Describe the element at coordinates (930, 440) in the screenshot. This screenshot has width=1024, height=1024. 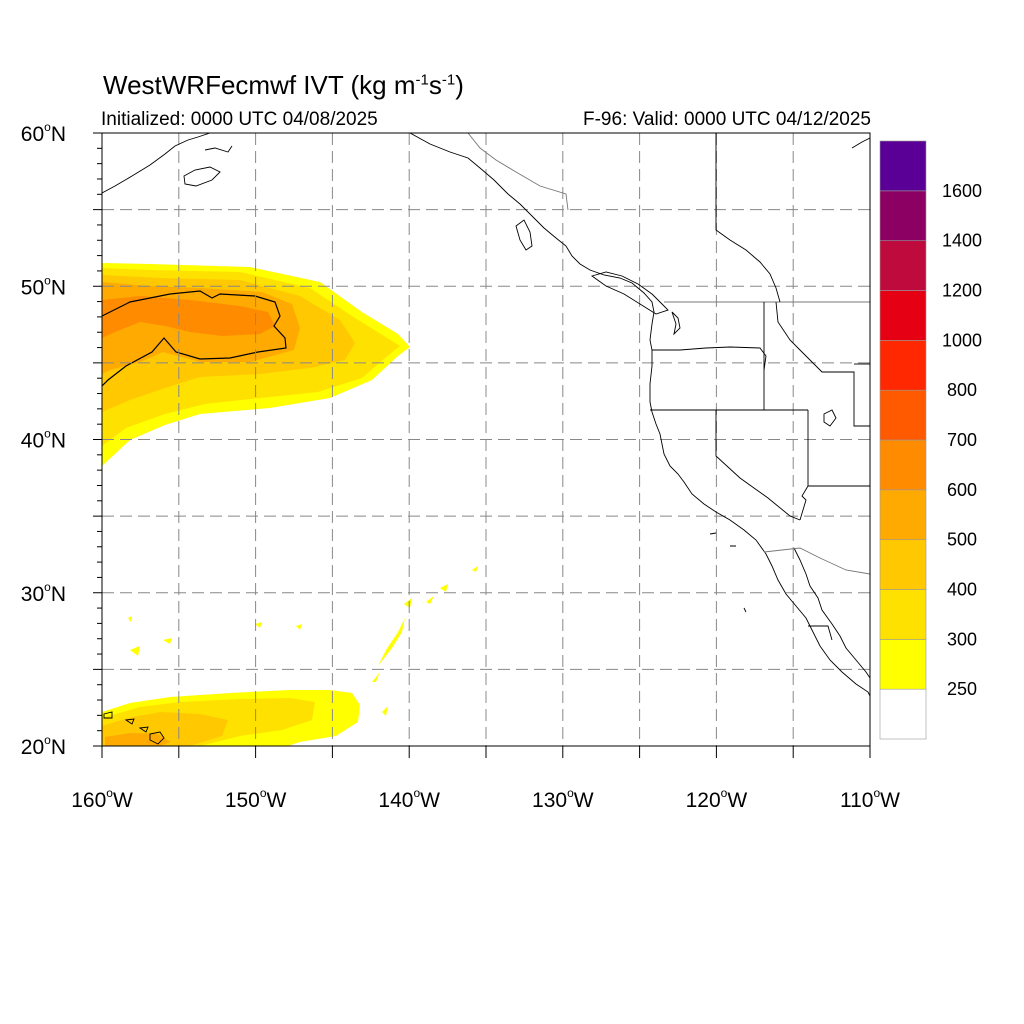
I see `colorbar: 250 300 400 500 600 700 800 1000 1200 1400 1600` at that location.